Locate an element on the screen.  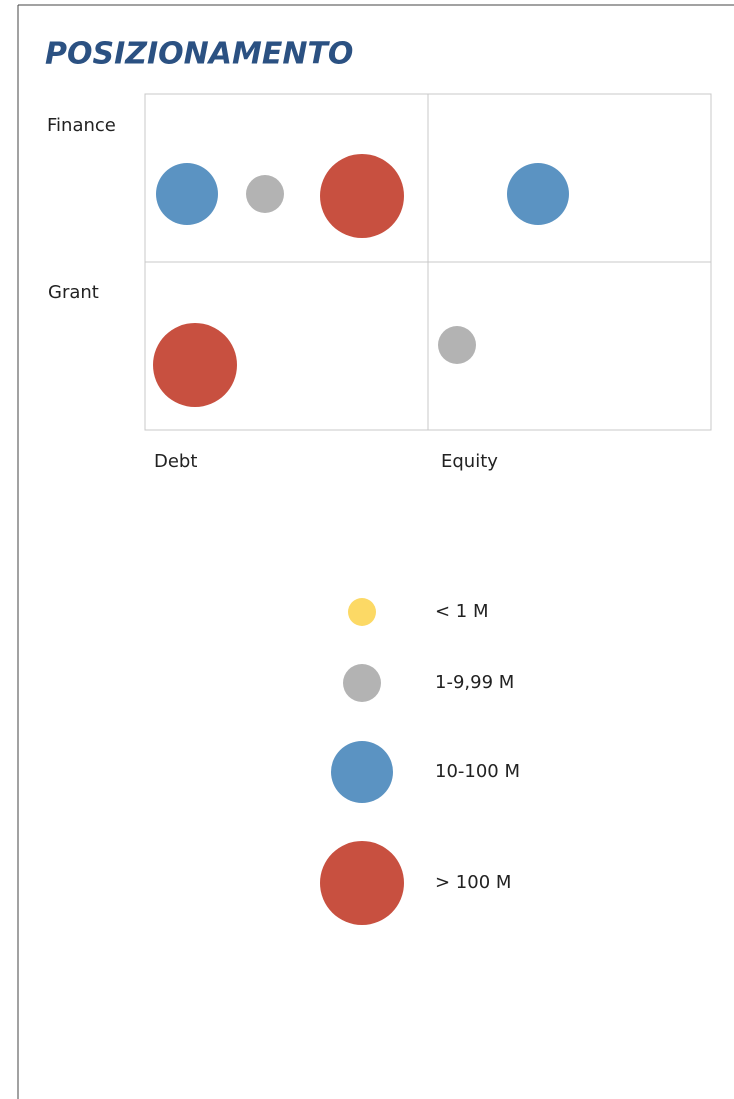
legend-label: 1-9,99 M is located at coordinates (474, 682).